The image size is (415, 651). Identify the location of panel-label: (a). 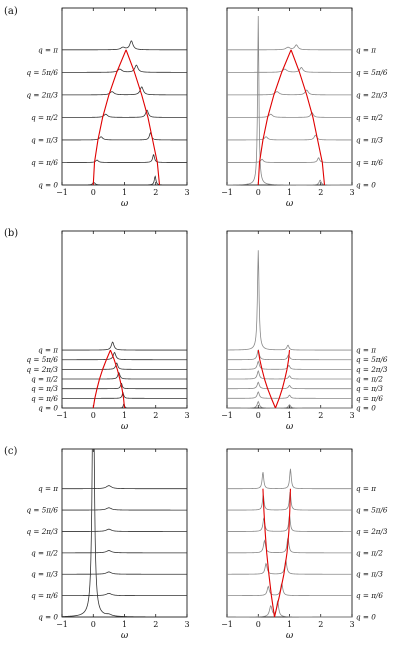
(11, 11).